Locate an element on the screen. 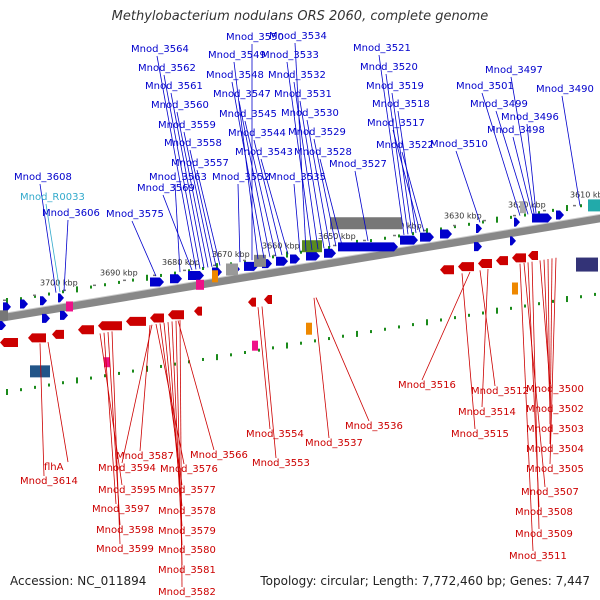 The width and height of the screenshot is (600, 600). gene-label-top: Mnod_3569 is located at coordinates (166, 188).